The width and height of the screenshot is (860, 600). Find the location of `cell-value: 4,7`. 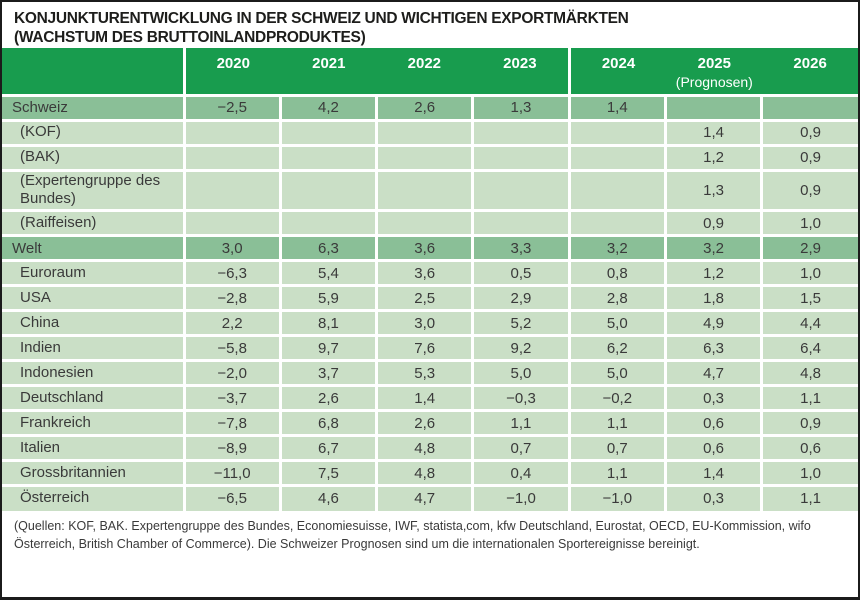

cell-value: 4,7 is located at coordinates (425, 498).